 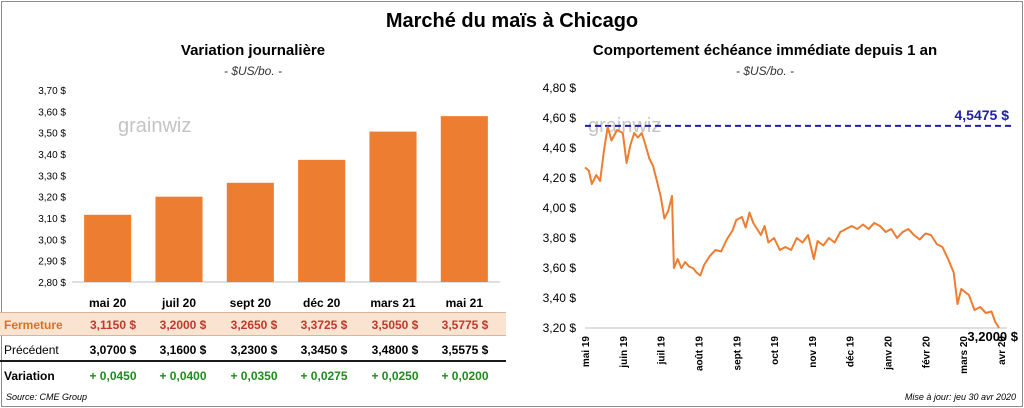 What do you see at coordinates (154, 126) in the screenshot?
I see `bar-watermark-logo: grainwiz` at bounding box center [154, 126].